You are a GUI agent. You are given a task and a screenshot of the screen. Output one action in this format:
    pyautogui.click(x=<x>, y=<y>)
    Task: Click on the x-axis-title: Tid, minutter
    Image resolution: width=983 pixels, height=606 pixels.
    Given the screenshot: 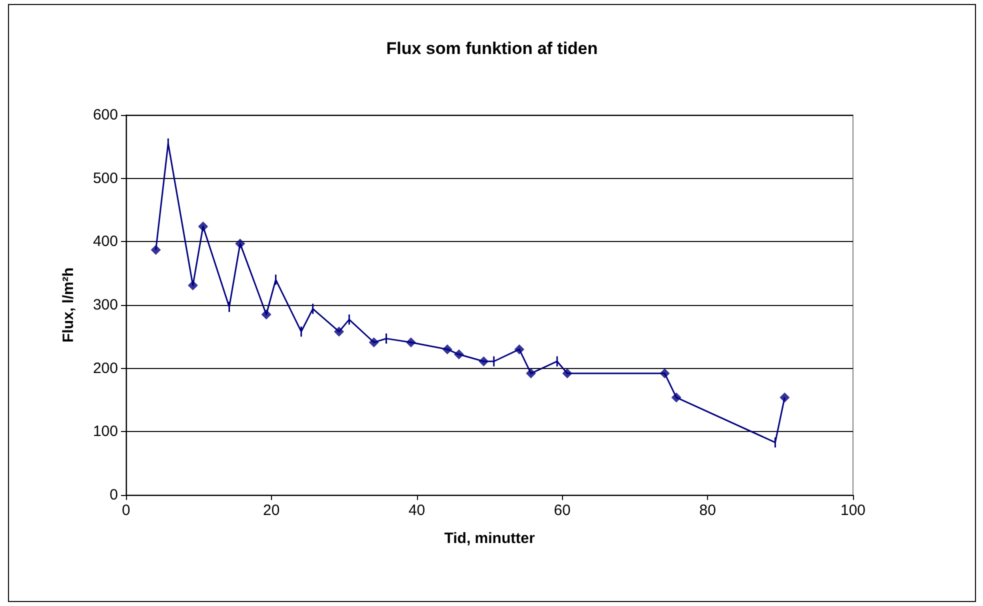 What is the action you would take?
    pyautogui.click(x=489, y=538)
    